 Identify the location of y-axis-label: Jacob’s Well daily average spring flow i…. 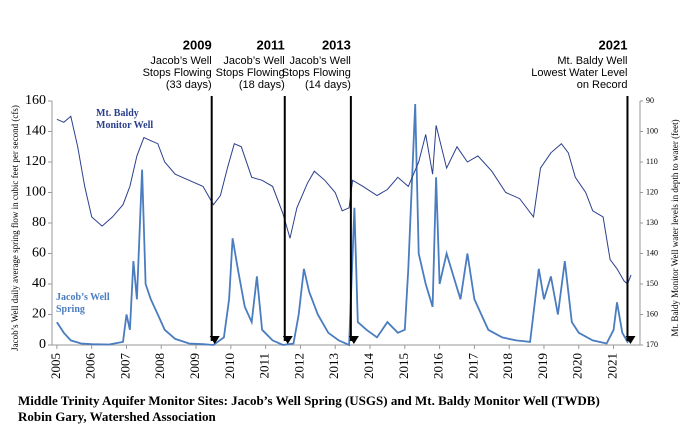
(15, 228).